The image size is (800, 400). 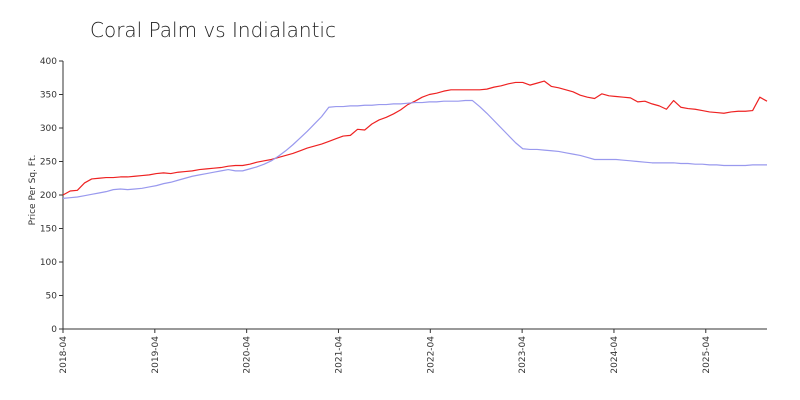 What do you see at coordinates (54, 330) in the screenshot?
I see `y-tick-label: 0` at bounding box center [54, 330].